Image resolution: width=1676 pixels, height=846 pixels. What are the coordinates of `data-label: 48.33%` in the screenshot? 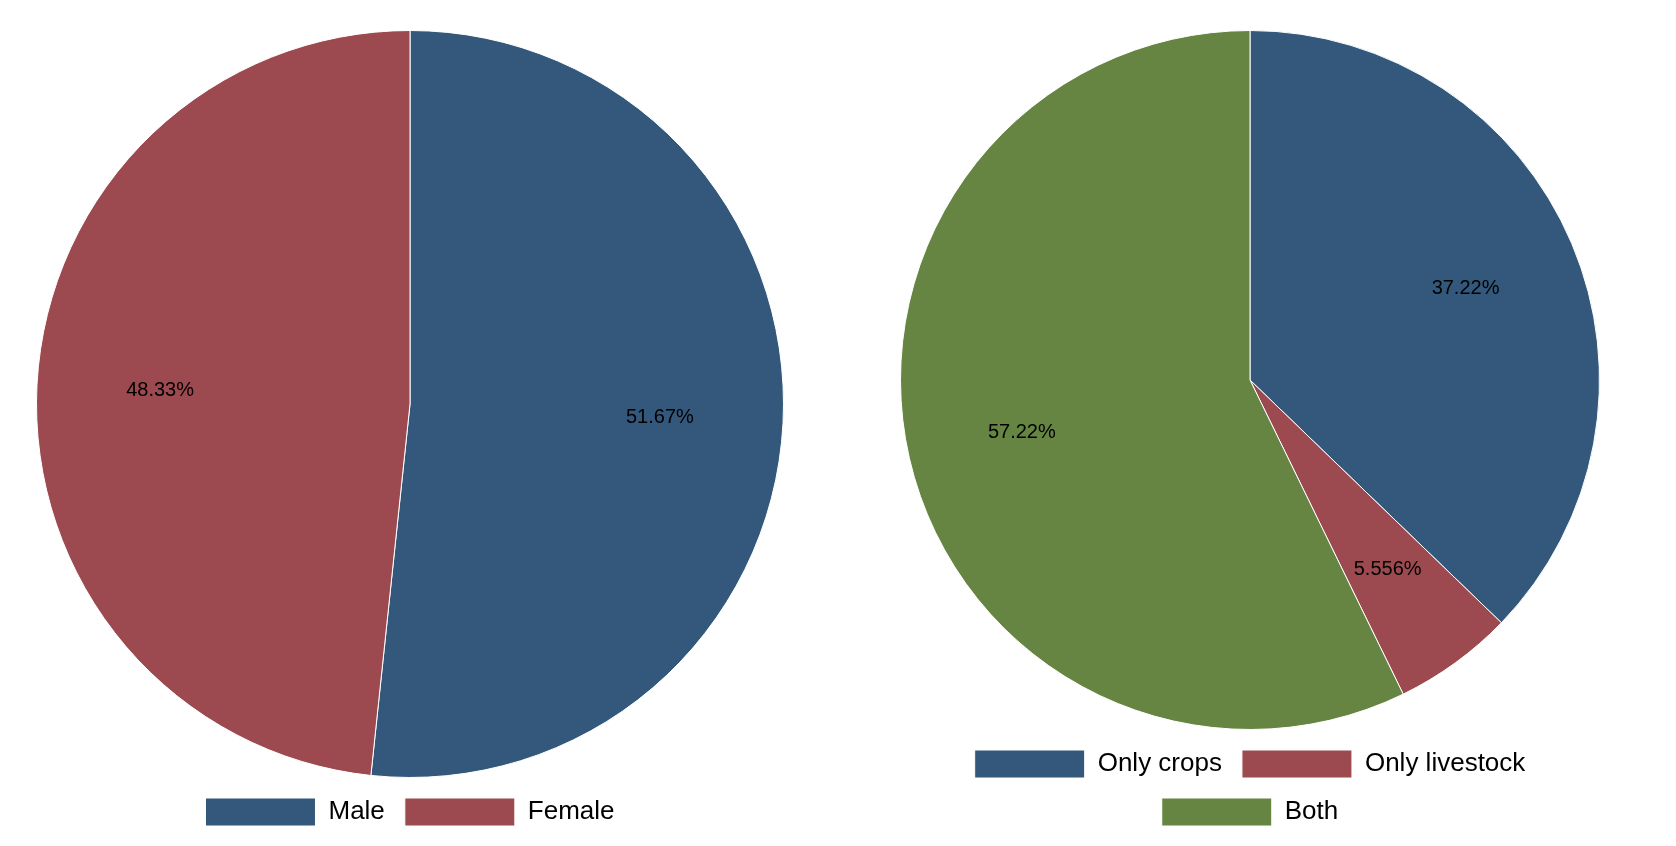 It's located at (160, 389).